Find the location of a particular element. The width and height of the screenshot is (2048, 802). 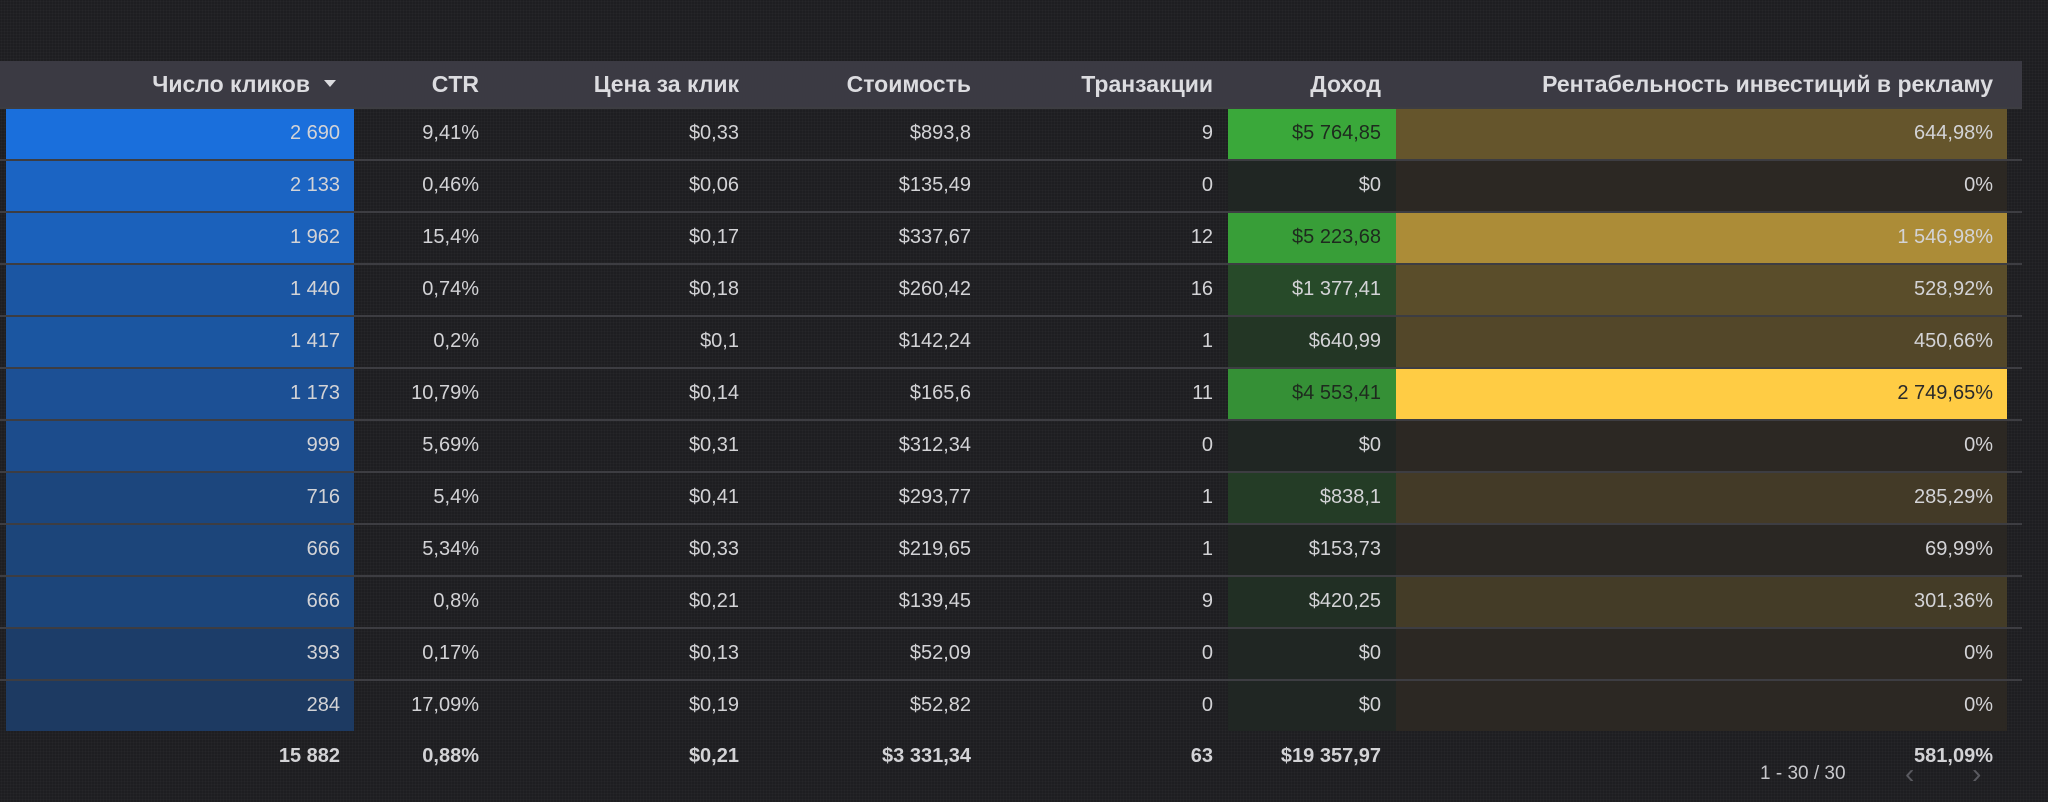

cell-cost: $219,65 is located at coordinates (934, 549).